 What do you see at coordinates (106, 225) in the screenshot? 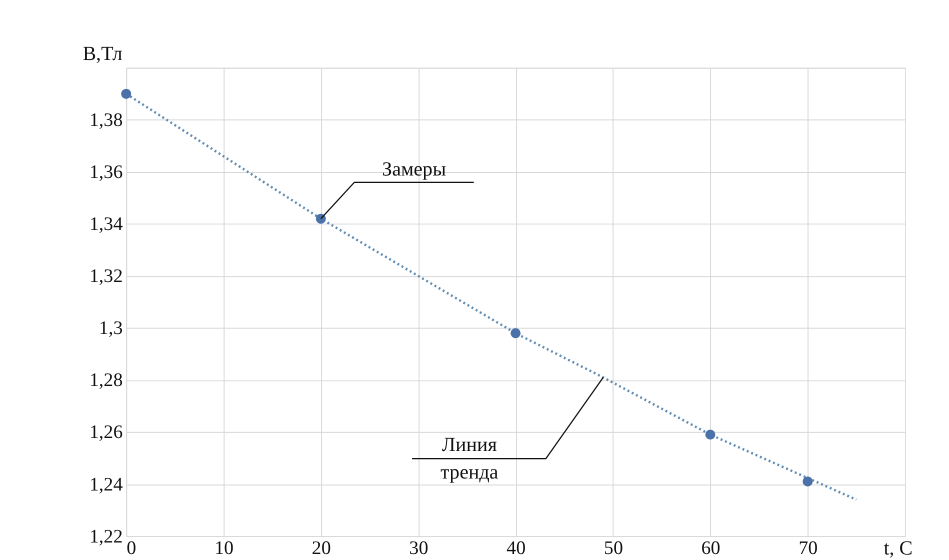
I see `y-tick-label: 1,34` at bounding box center [106, 225].